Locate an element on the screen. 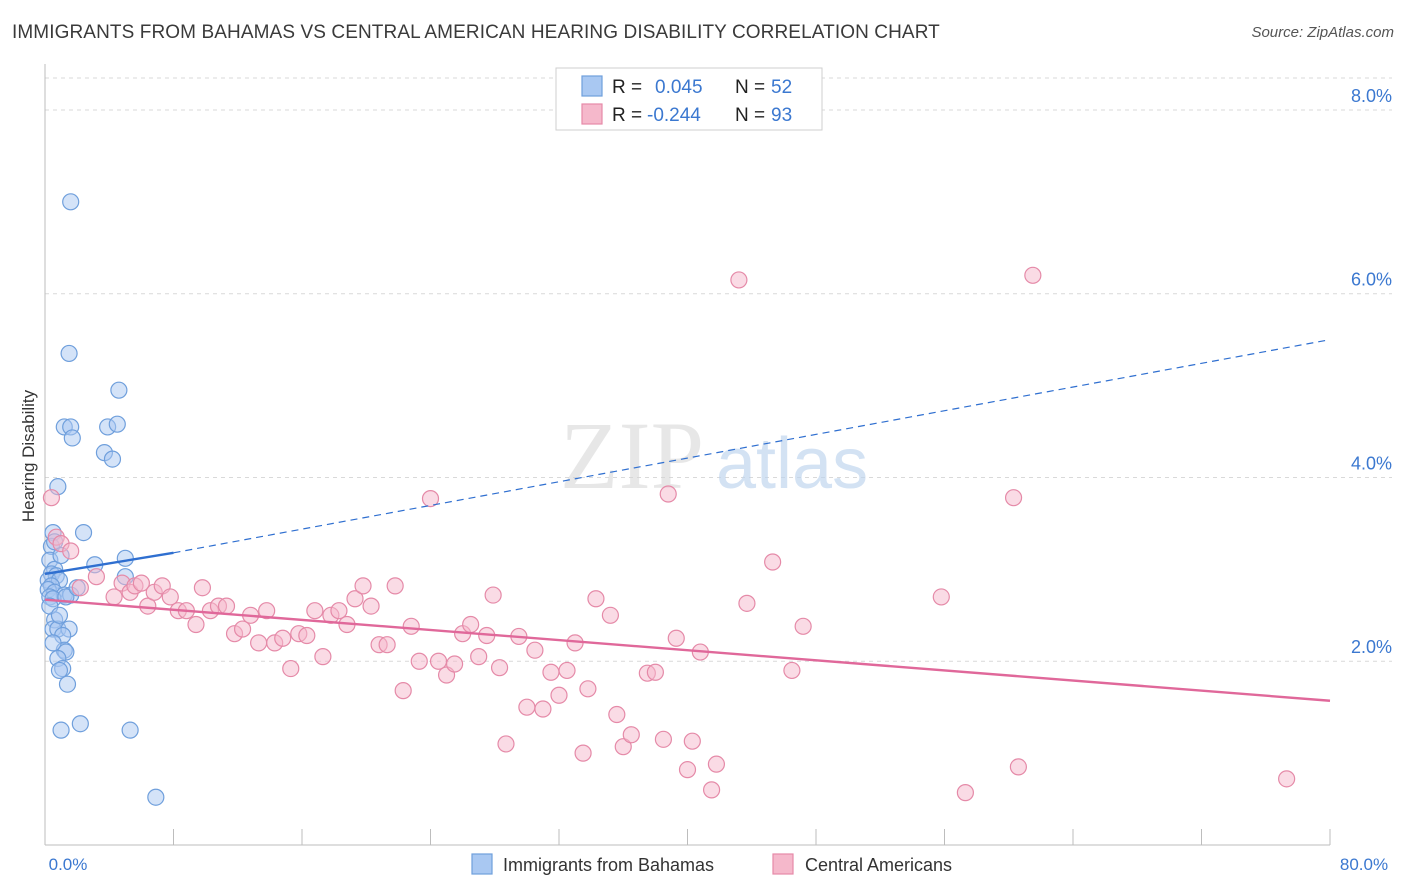  y-tick-label: 2.0% is located at coordinates (1371, 647).